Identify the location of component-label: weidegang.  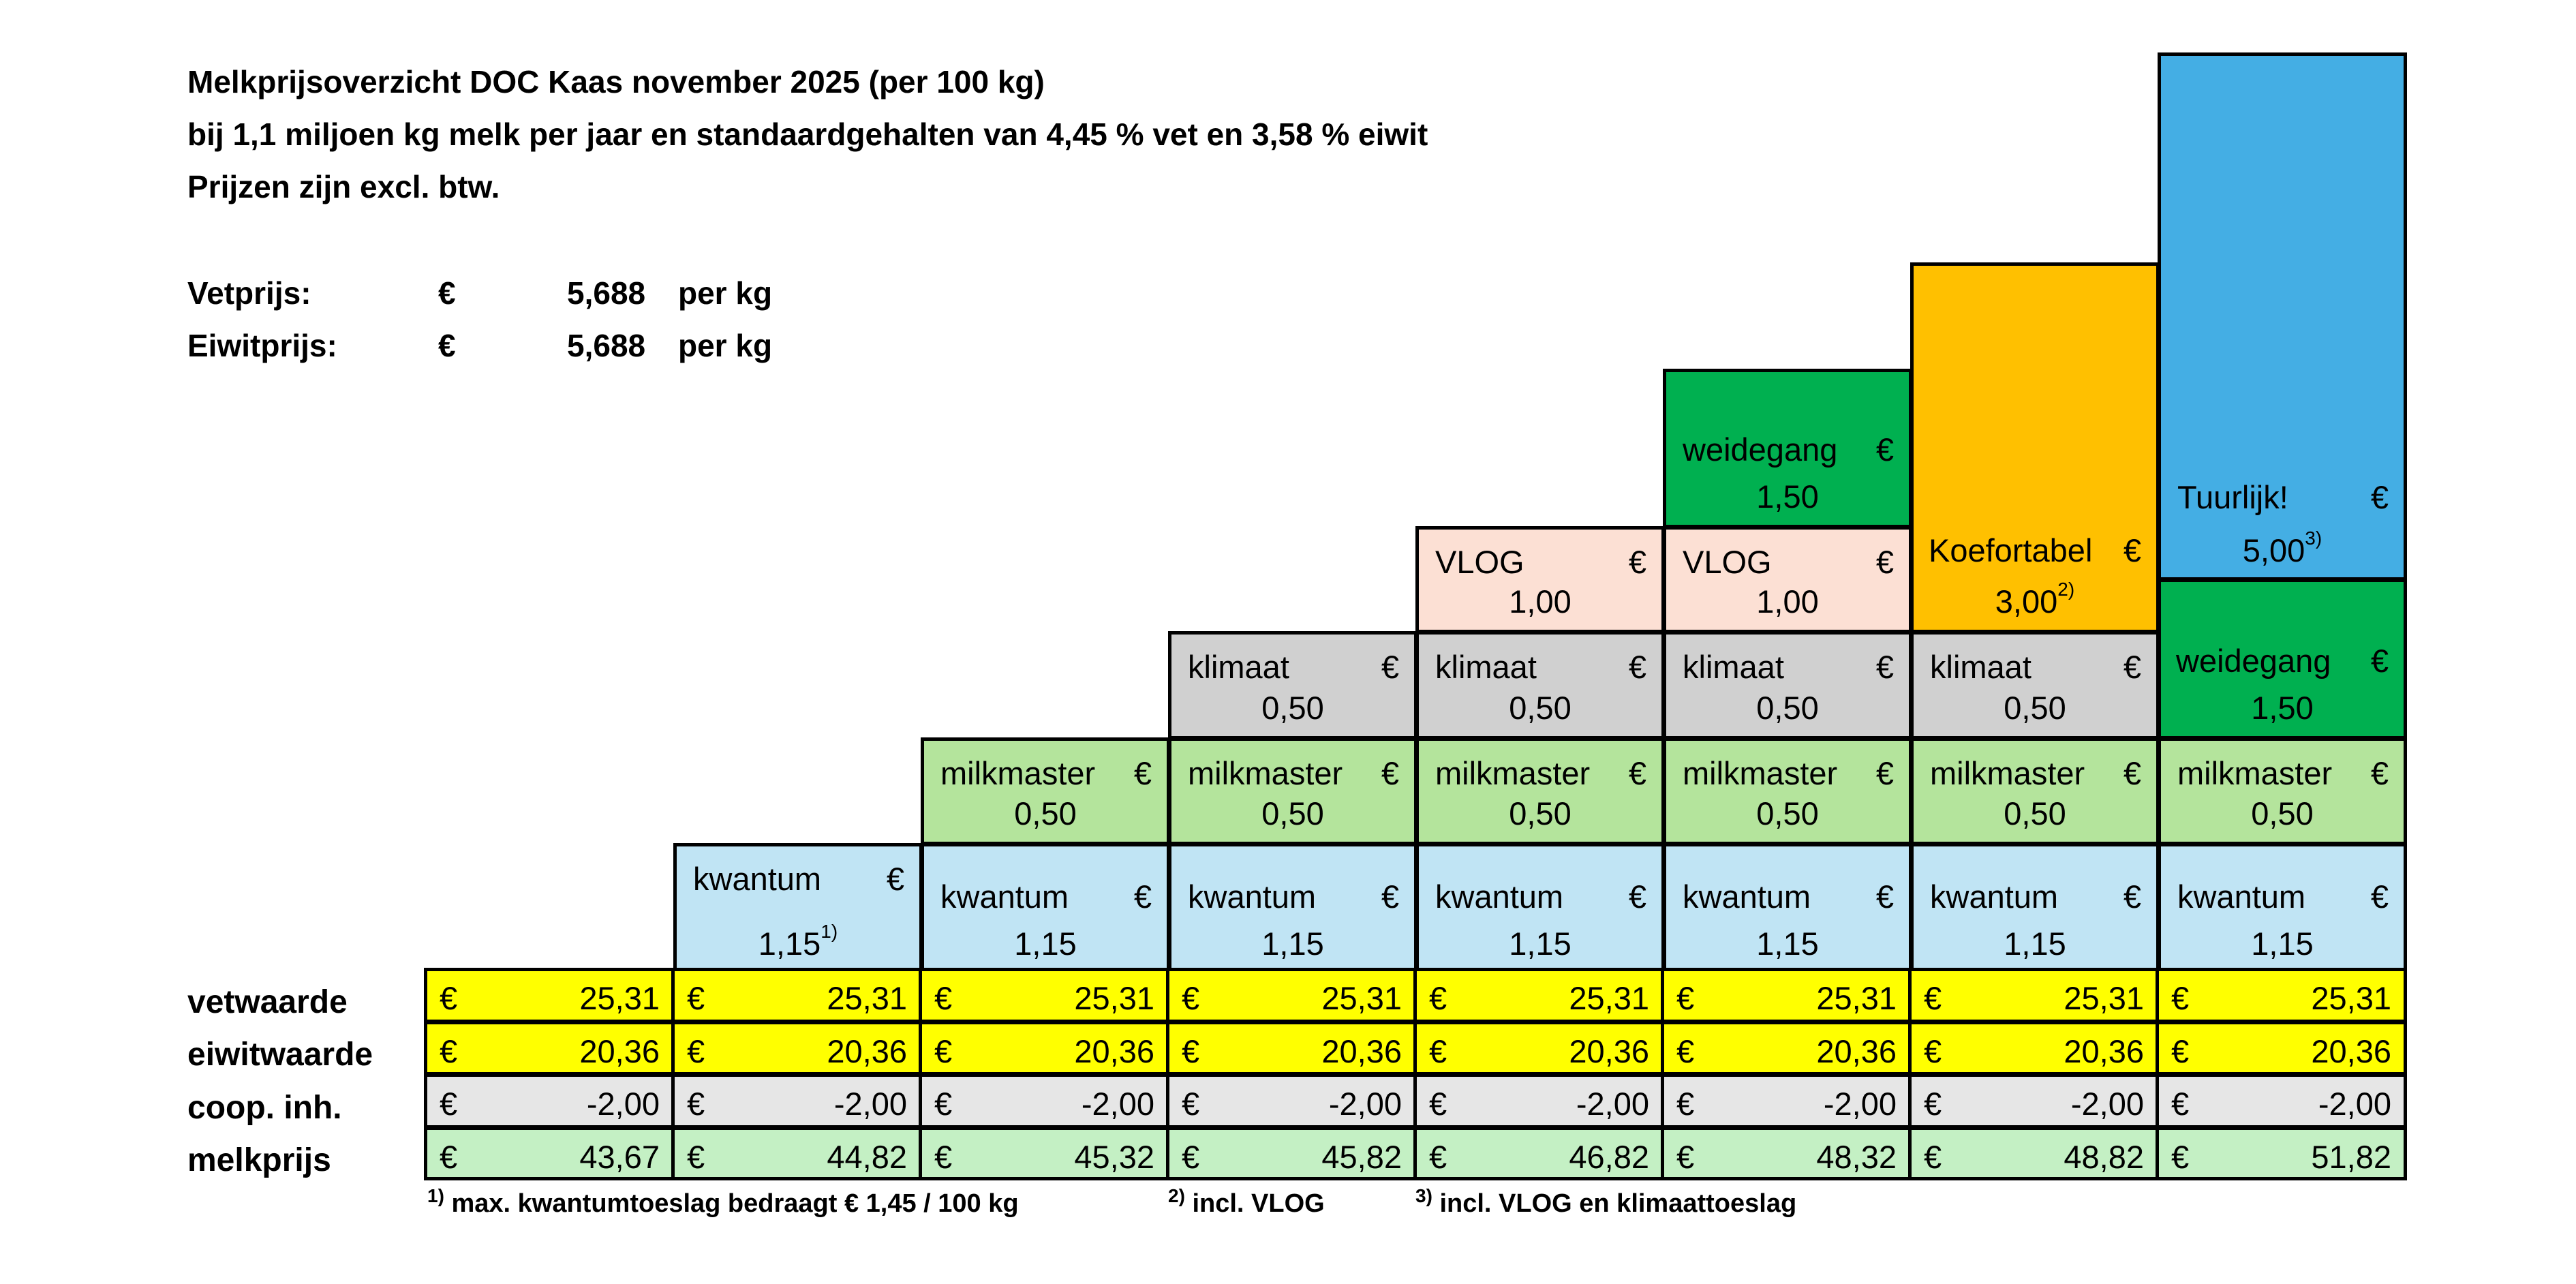
(1760, 449).